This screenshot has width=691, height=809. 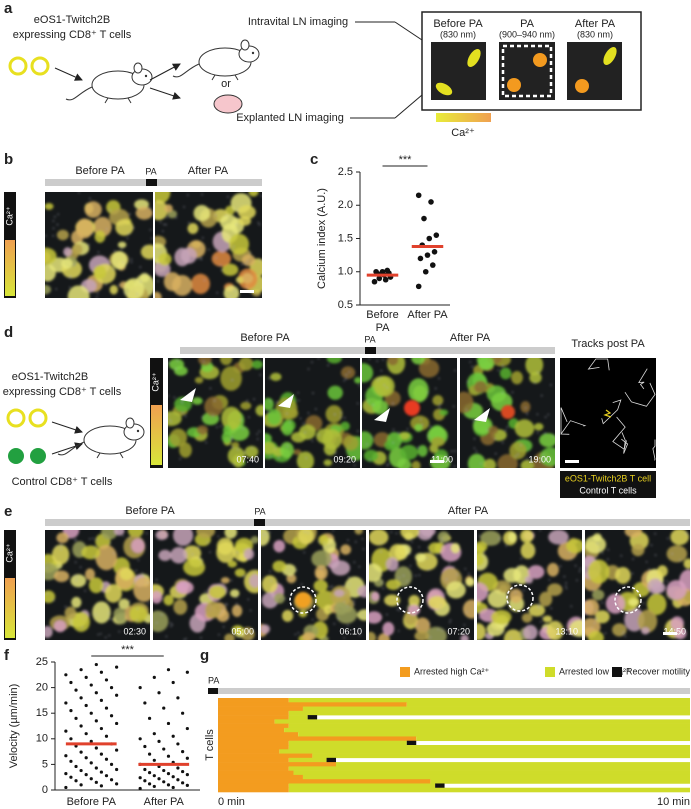 What do you see at coordinates (8, 8) in the screenshot?
I see `panel-letter: a` at bounding box center [8, 8].